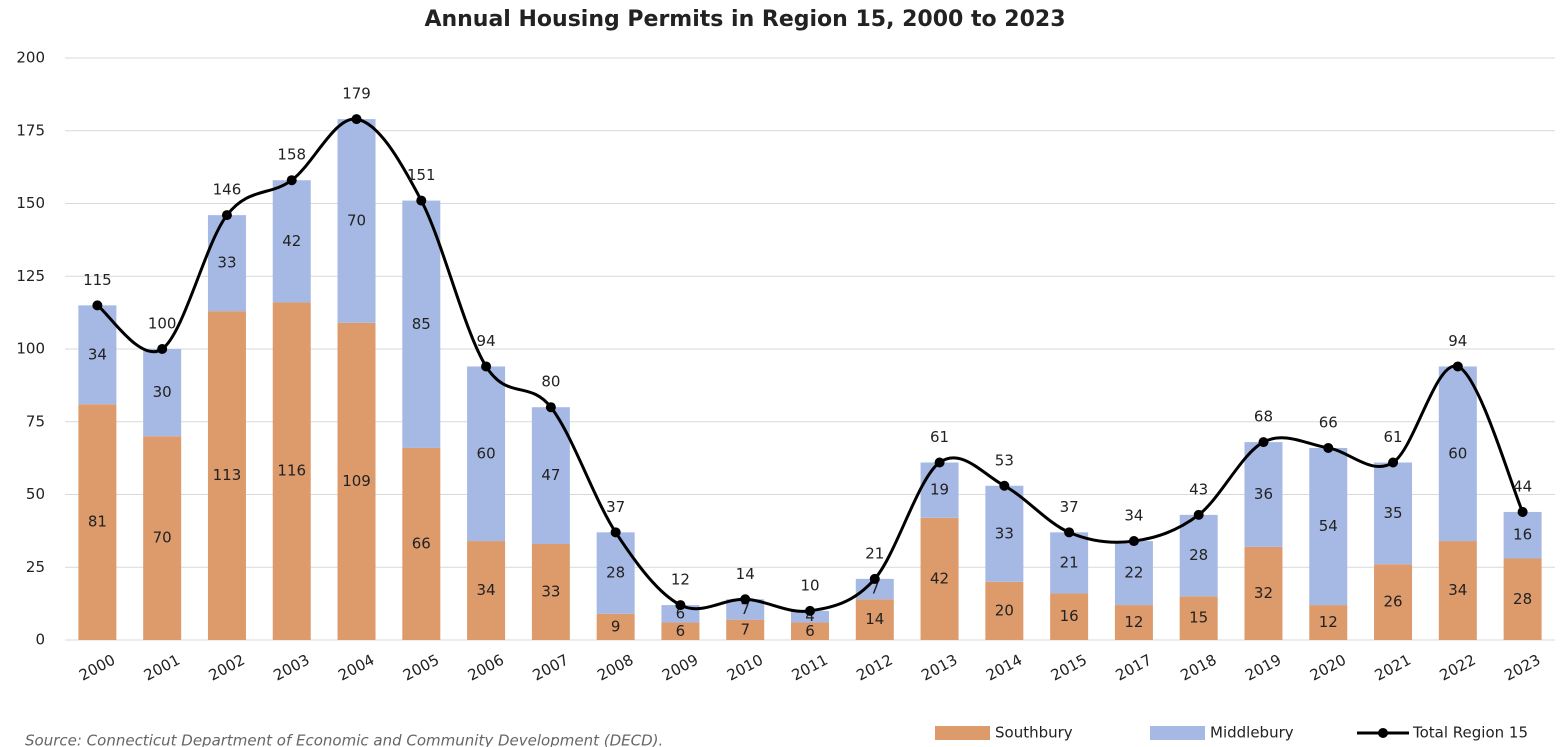 The width and height of the screenshot is (1560, 747). Describe the element at coordinates (421, 175) in the screenshot. I see `data-label: 151` at that location.